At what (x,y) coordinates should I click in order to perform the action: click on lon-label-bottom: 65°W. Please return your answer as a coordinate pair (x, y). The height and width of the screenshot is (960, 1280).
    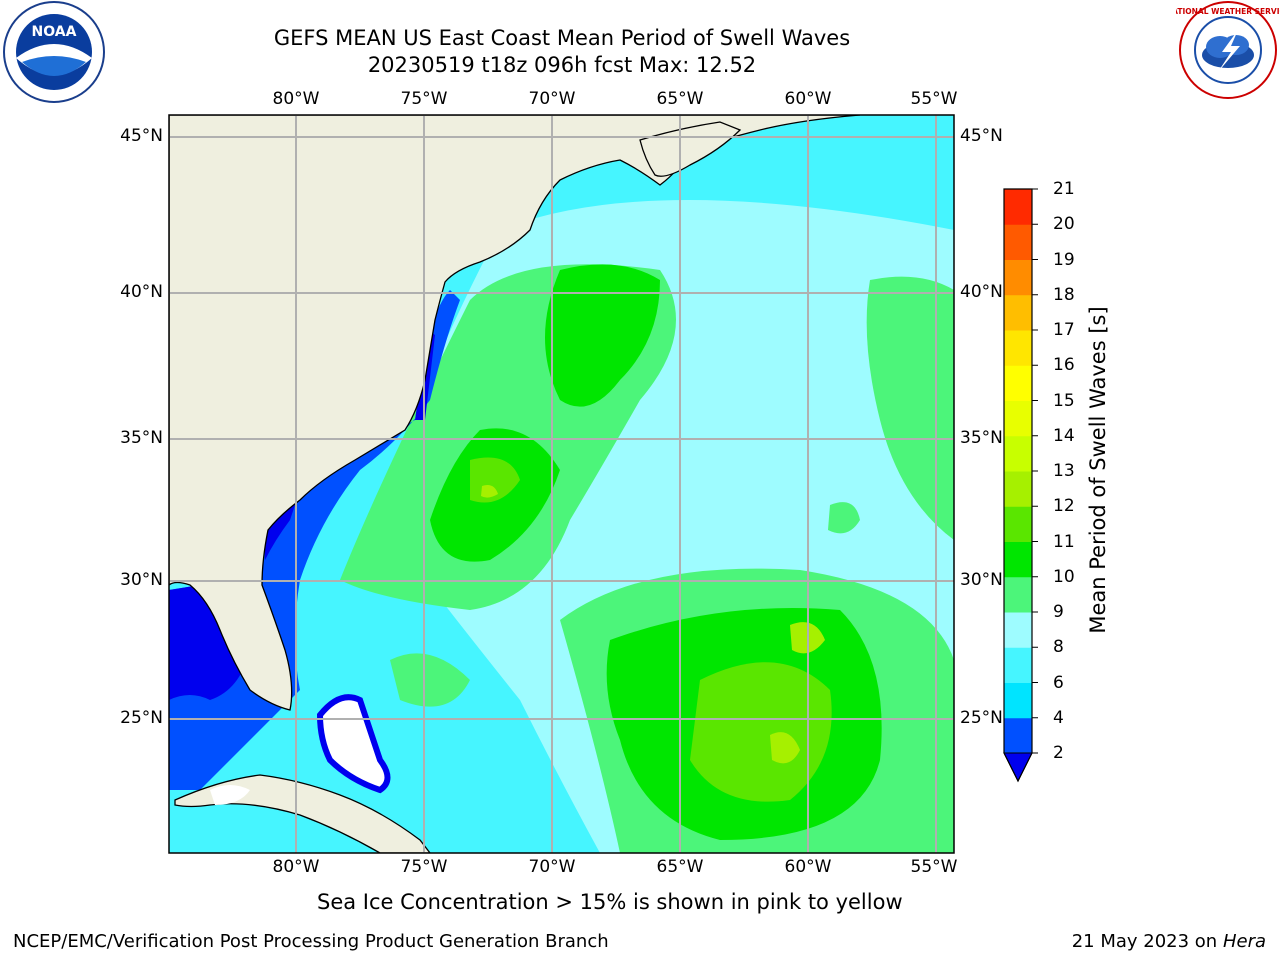
    Looking at the image, I should click on (680, 867).